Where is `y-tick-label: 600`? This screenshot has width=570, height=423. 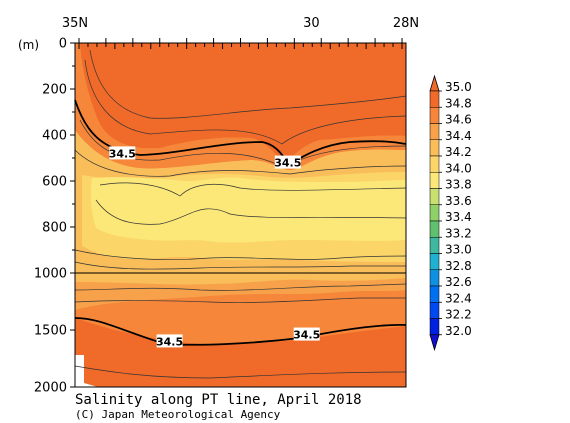
y-tick-label: 600 is located at coordinates (54, 182).